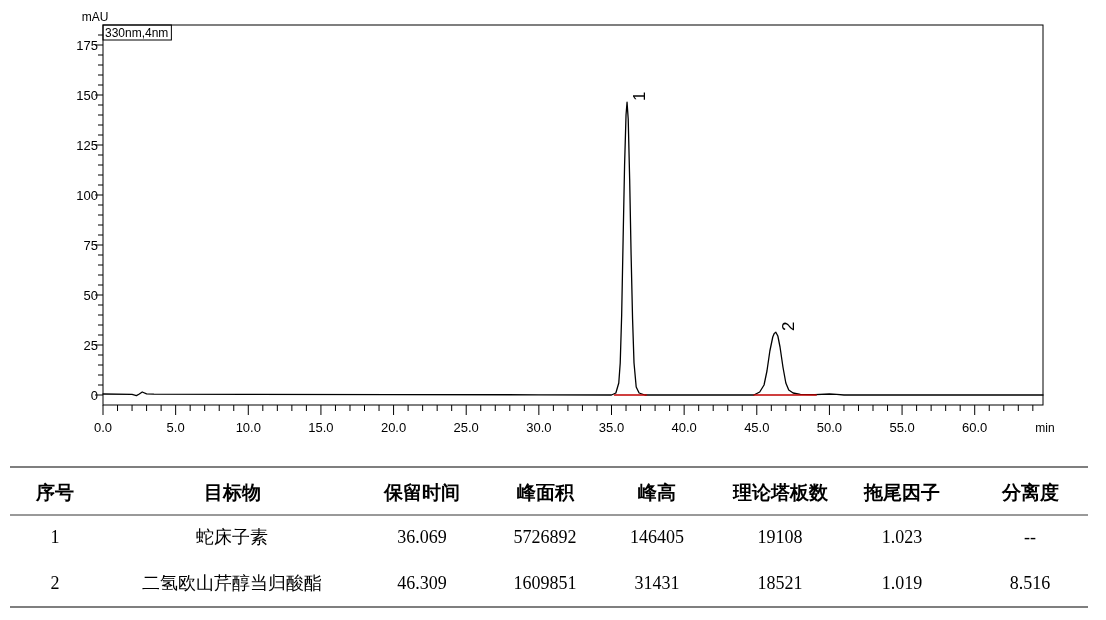 The height and width of the screenshot is (620, 1106). What do you see at coordinates (780, 492) in the screenshot?
I see `text: 理论塔板数` at bounding box center [780, 492].